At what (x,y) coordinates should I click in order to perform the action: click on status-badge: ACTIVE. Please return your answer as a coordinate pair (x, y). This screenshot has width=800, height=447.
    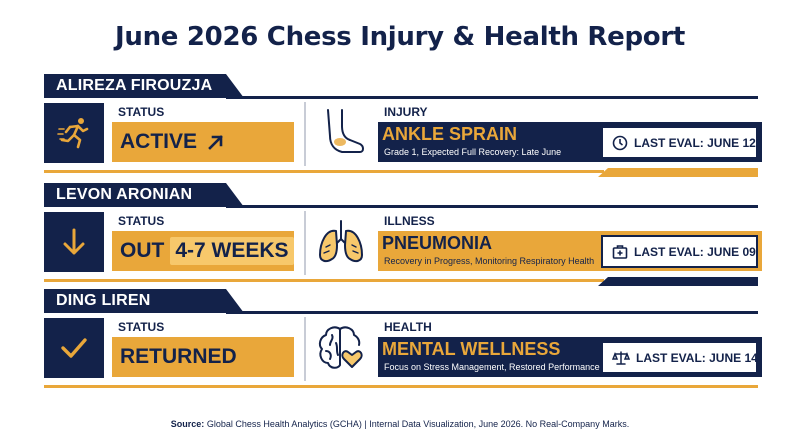
    Looking at the image, I should click on (203, 142).